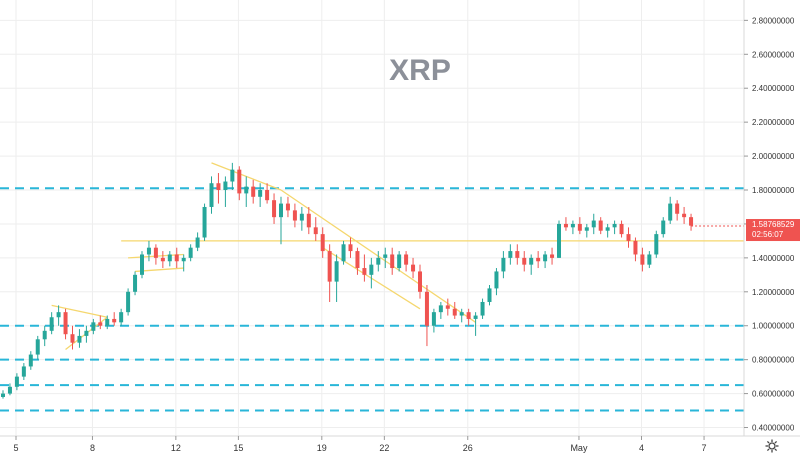  I want to click on y-tick-label: 1.40000000, so click(773, 258).